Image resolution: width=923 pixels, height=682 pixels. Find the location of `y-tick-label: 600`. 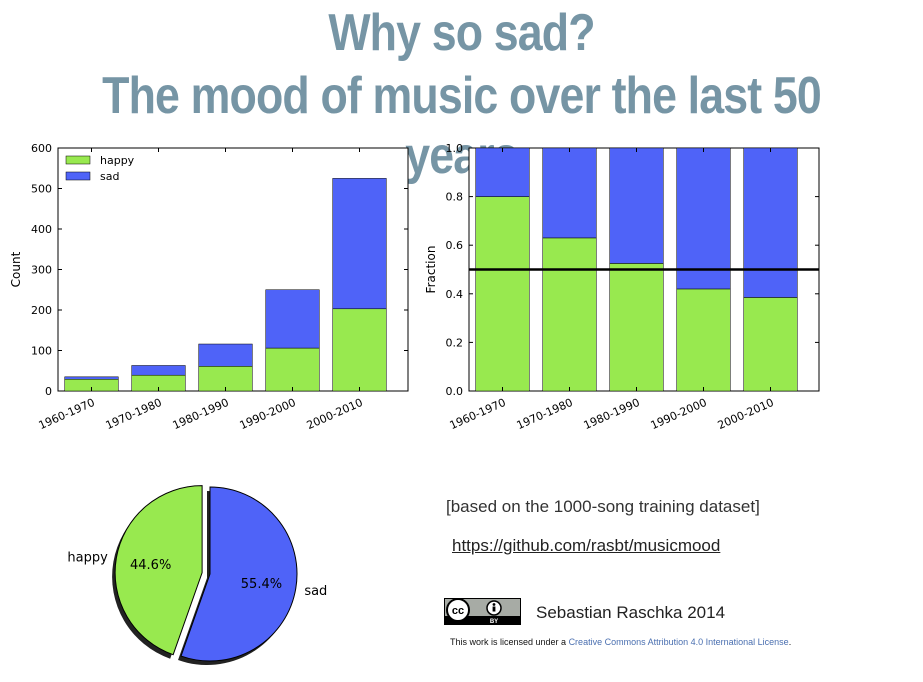

y-tick-label: 600 is located at coordinates (41, 148).